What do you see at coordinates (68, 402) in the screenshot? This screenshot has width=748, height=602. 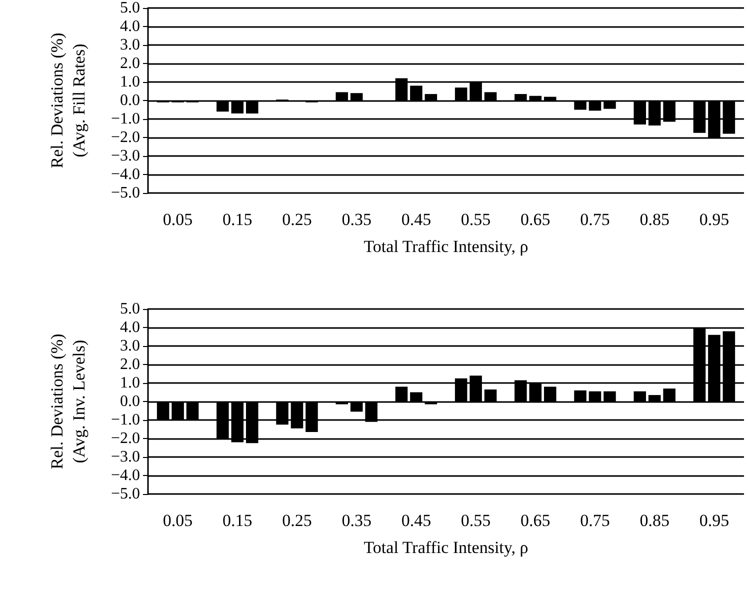 I see `y-axis-title: Rel. Deviations (%) (Avg. Inv. Levels)` at bounding box center [68, 402].